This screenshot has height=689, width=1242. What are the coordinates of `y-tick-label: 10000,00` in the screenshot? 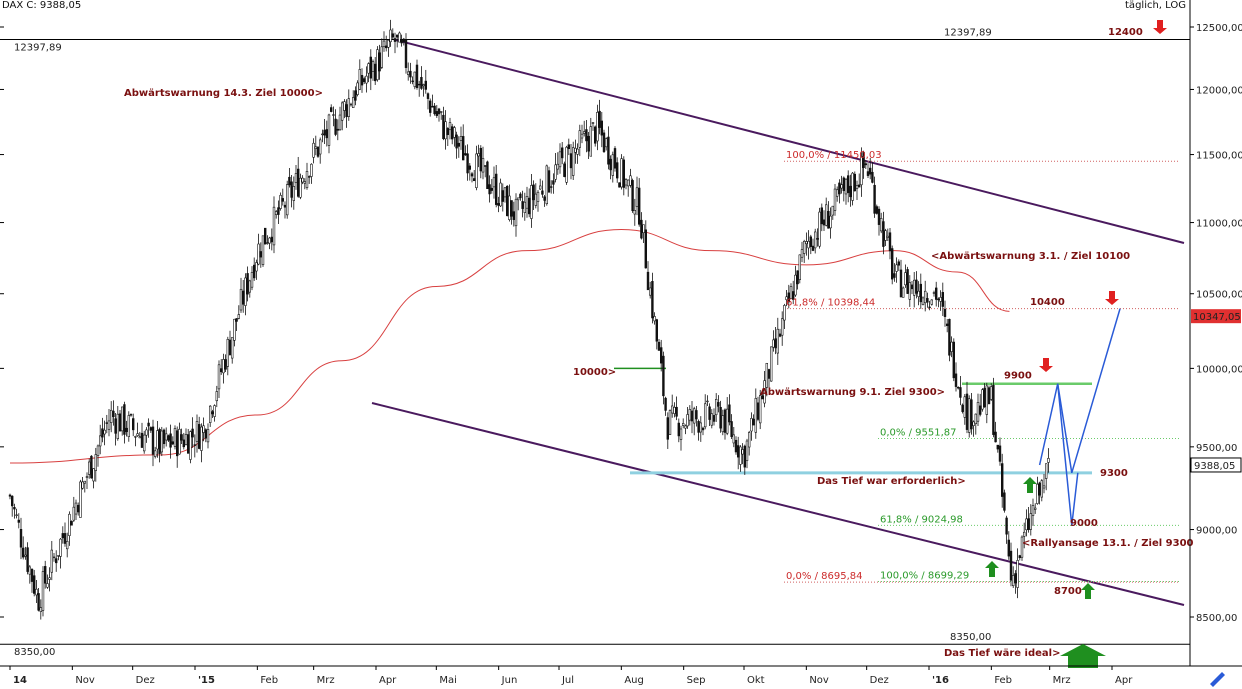 It's located at (1219, 369).